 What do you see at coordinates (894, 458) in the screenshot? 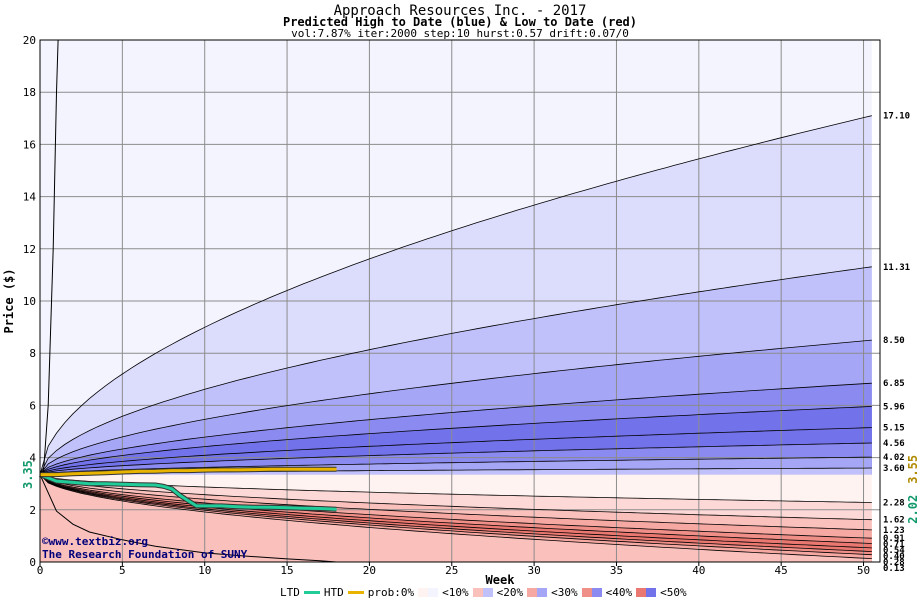
I see `high-quantile-label: 4.02` at bounding box center [894, 458].